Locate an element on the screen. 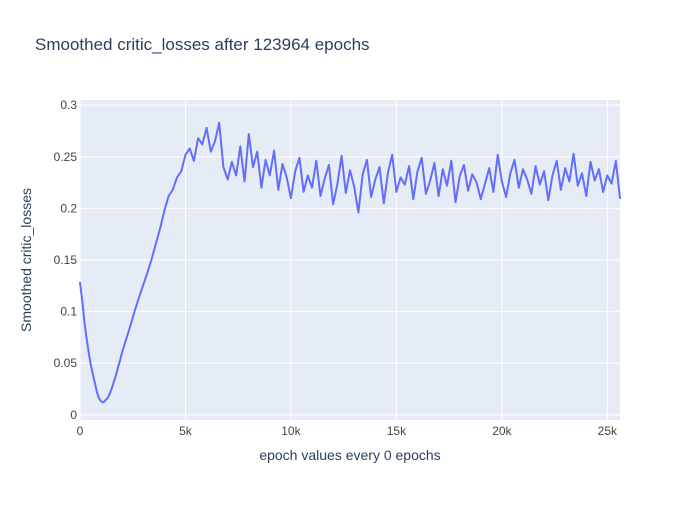 The image size is (700, 505). y-tick-label: 0.3 is located at coordinates (68, 105).